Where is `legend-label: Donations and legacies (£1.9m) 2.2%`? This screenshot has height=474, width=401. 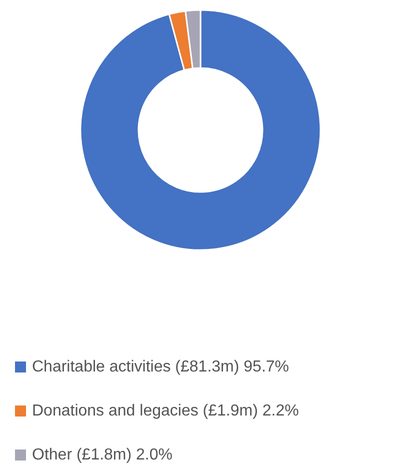
legend-label: Donations and legacies (£1.9m) 2.2% is located at coordinates (165, 411).